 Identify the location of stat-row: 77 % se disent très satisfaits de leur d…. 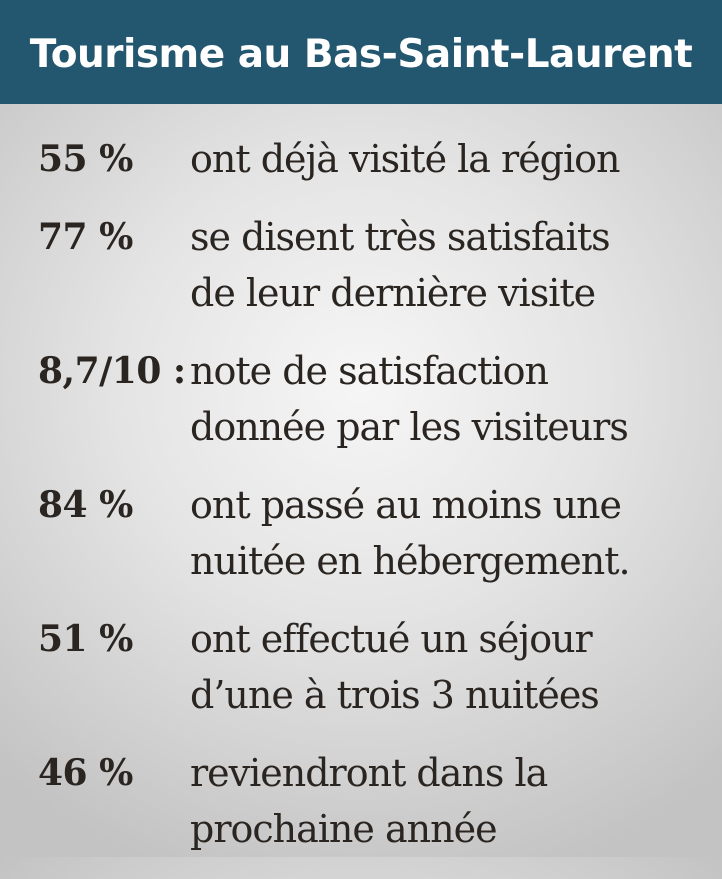
(361, 265).